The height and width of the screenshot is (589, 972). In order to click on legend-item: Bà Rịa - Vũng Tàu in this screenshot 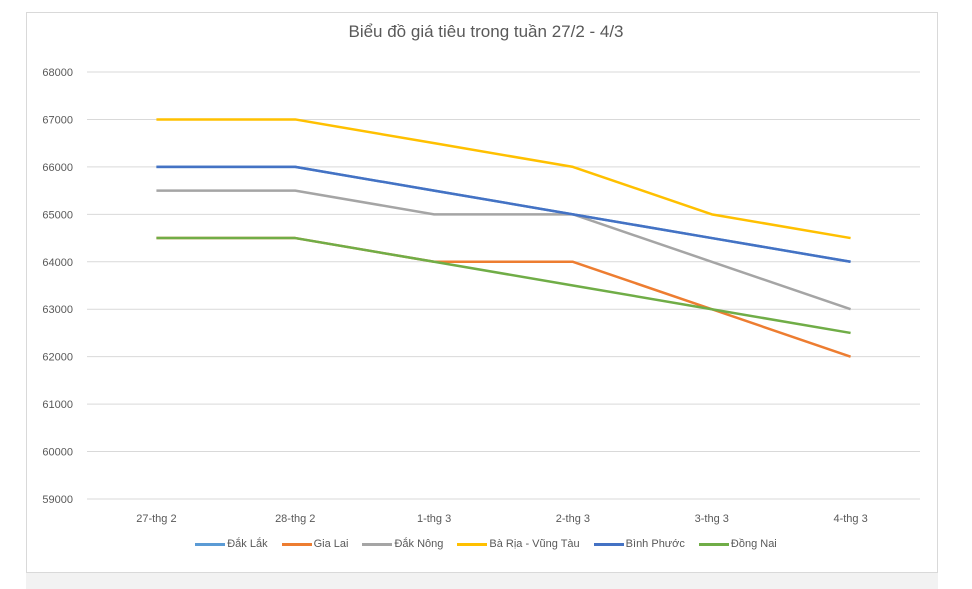, I will do `click(518, 544)`.